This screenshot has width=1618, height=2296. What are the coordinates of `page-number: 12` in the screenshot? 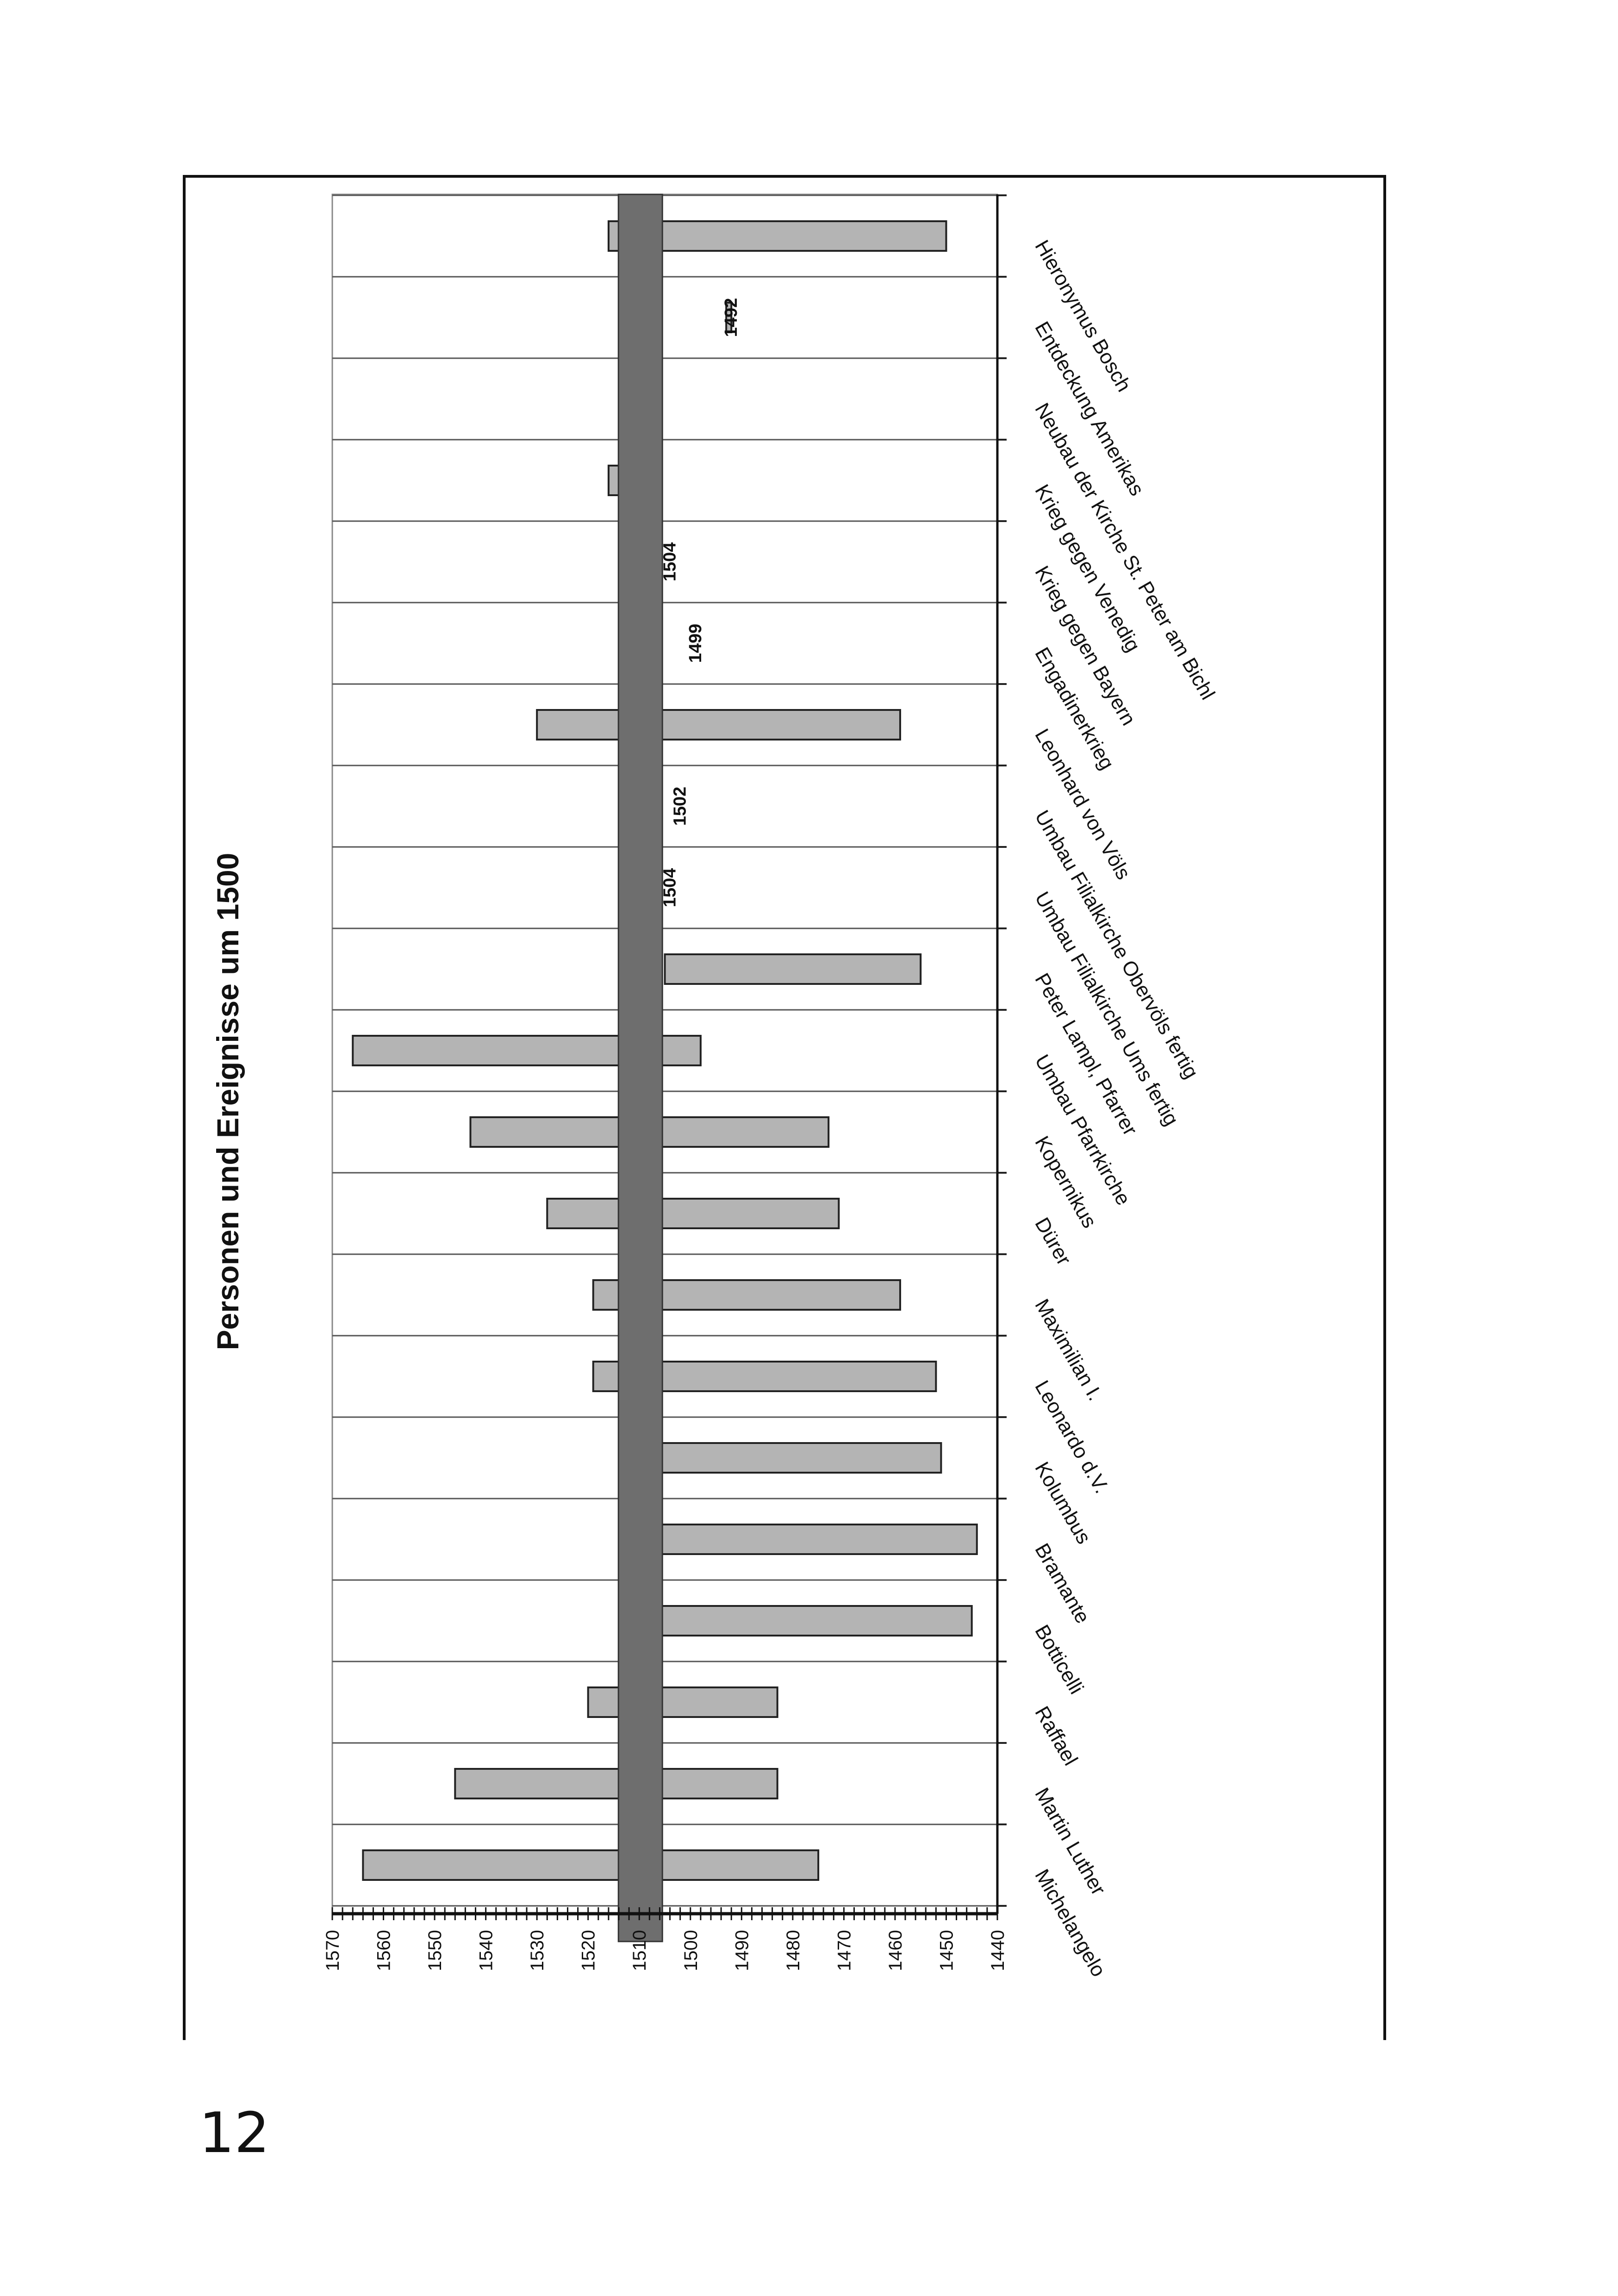 It's located at (234, 2133).